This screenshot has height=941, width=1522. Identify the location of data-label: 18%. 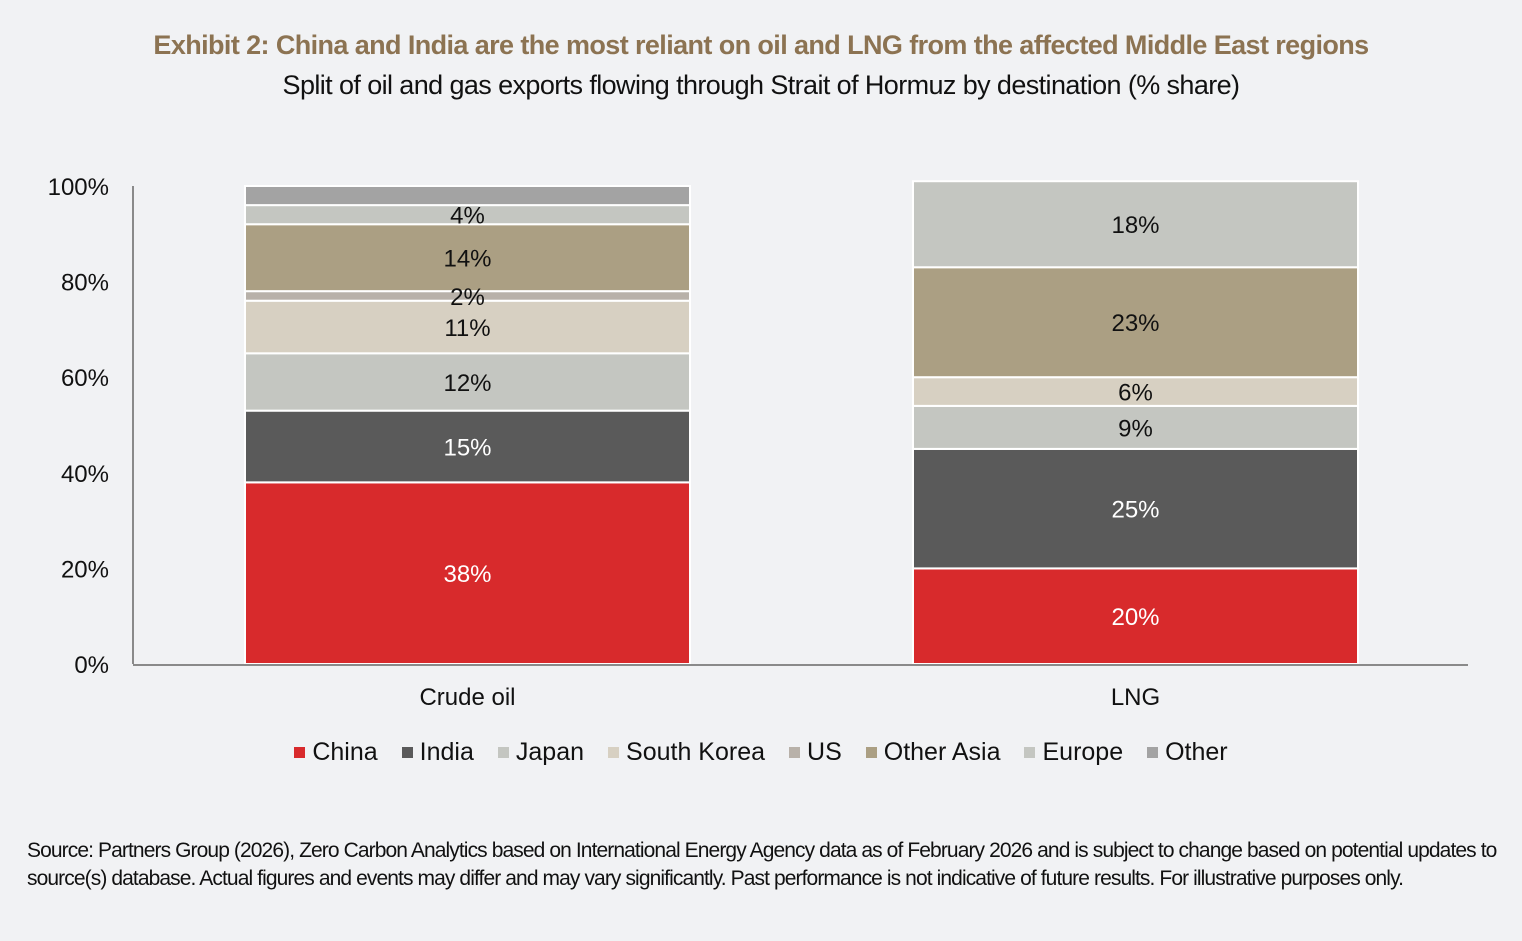
(1135, 225).